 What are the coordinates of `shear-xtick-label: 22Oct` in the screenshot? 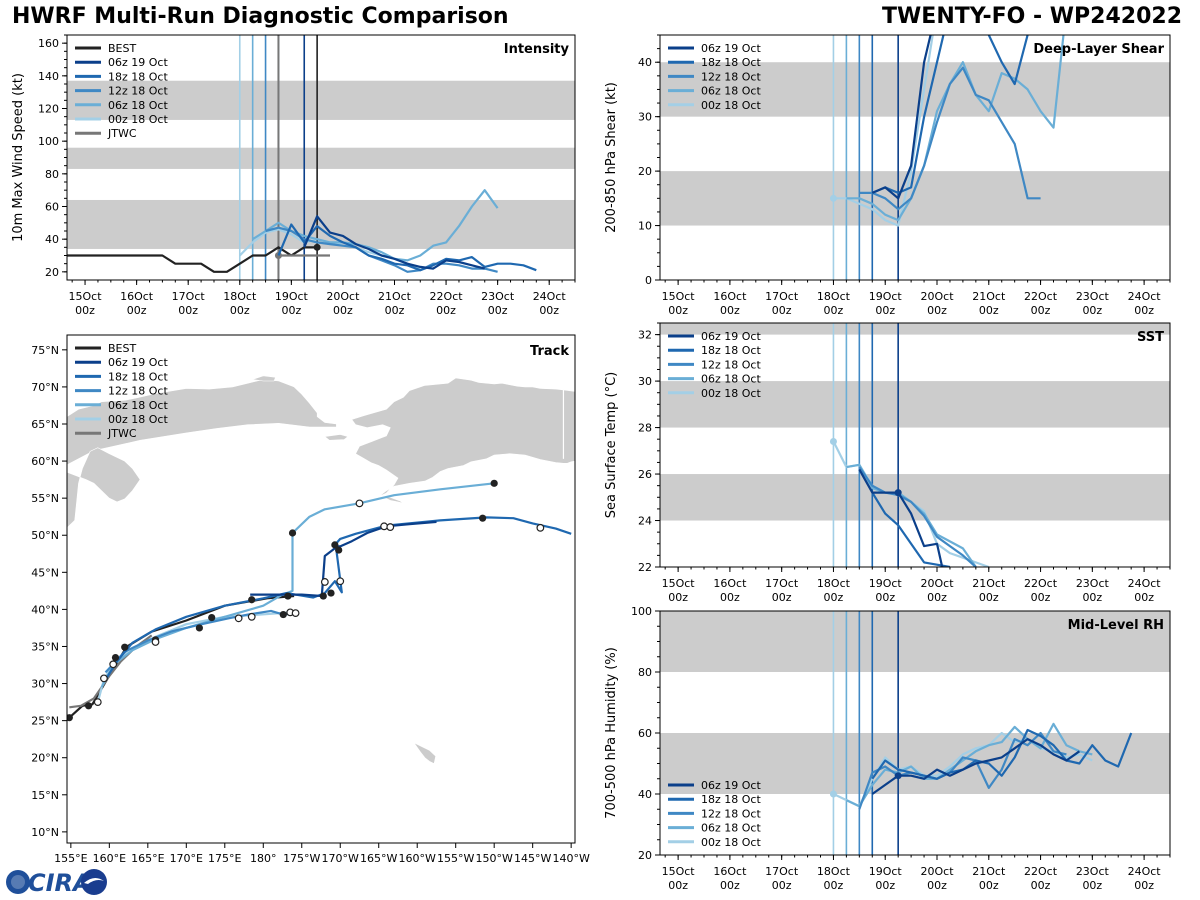 It's located at (1041, 296).